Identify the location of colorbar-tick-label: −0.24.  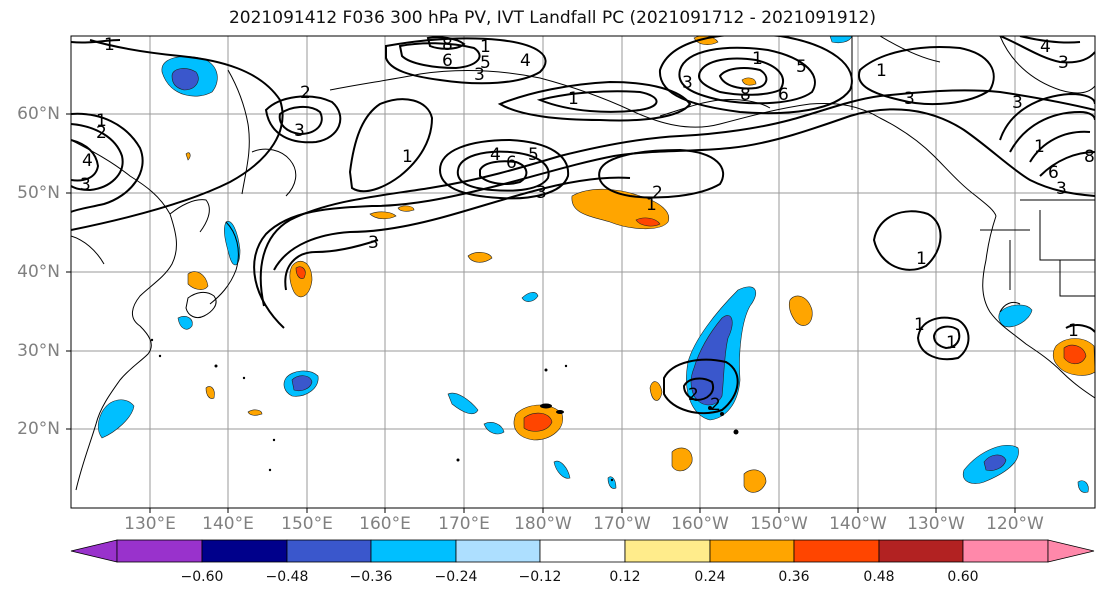
(456, 577).